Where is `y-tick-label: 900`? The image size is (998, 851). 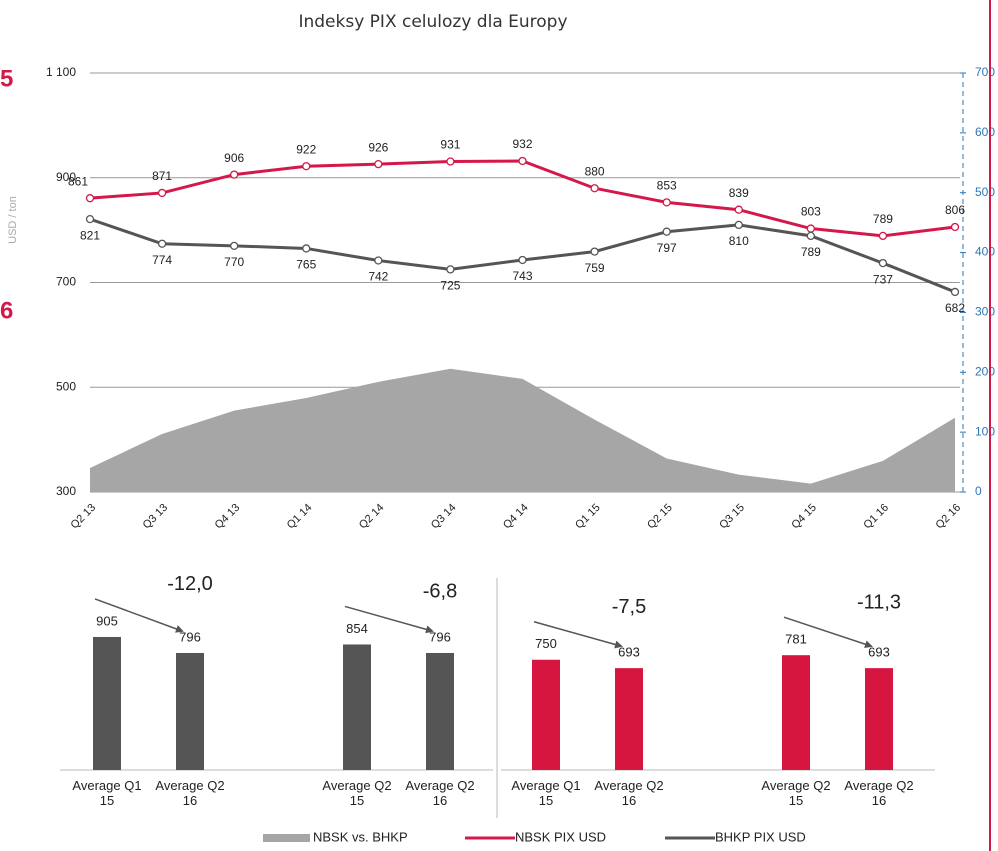
y-tick-label: 900 is located at coordinates (66, 177).